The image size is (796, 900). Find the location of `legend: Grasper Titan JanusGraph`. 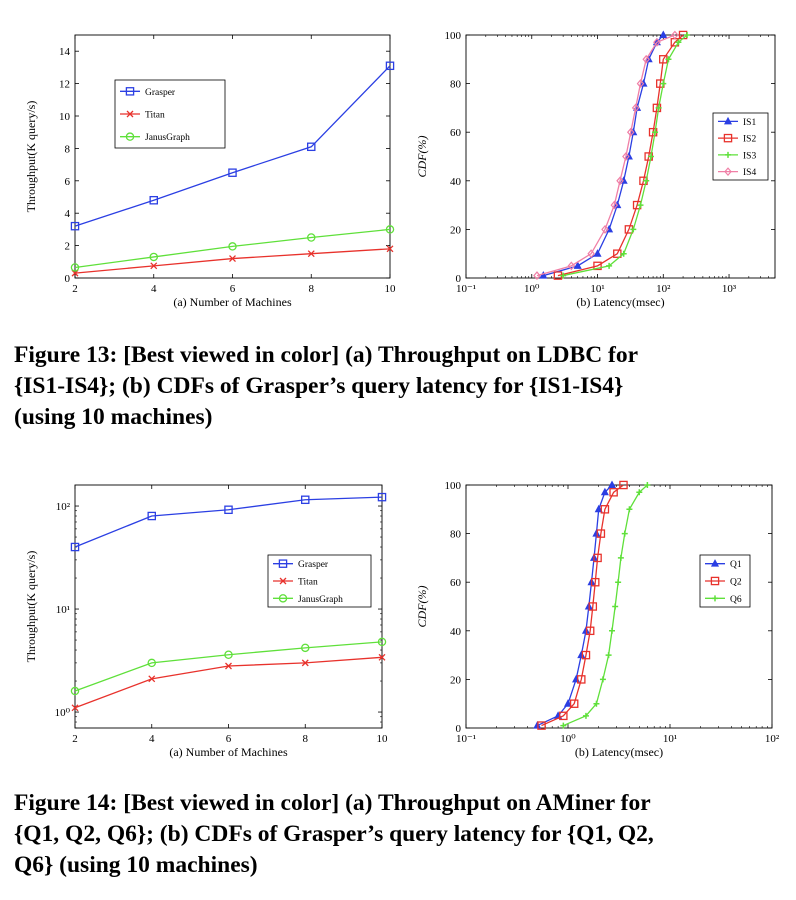

legend: Grasper Titan JanusGraph is located at coordinates (319, 581).